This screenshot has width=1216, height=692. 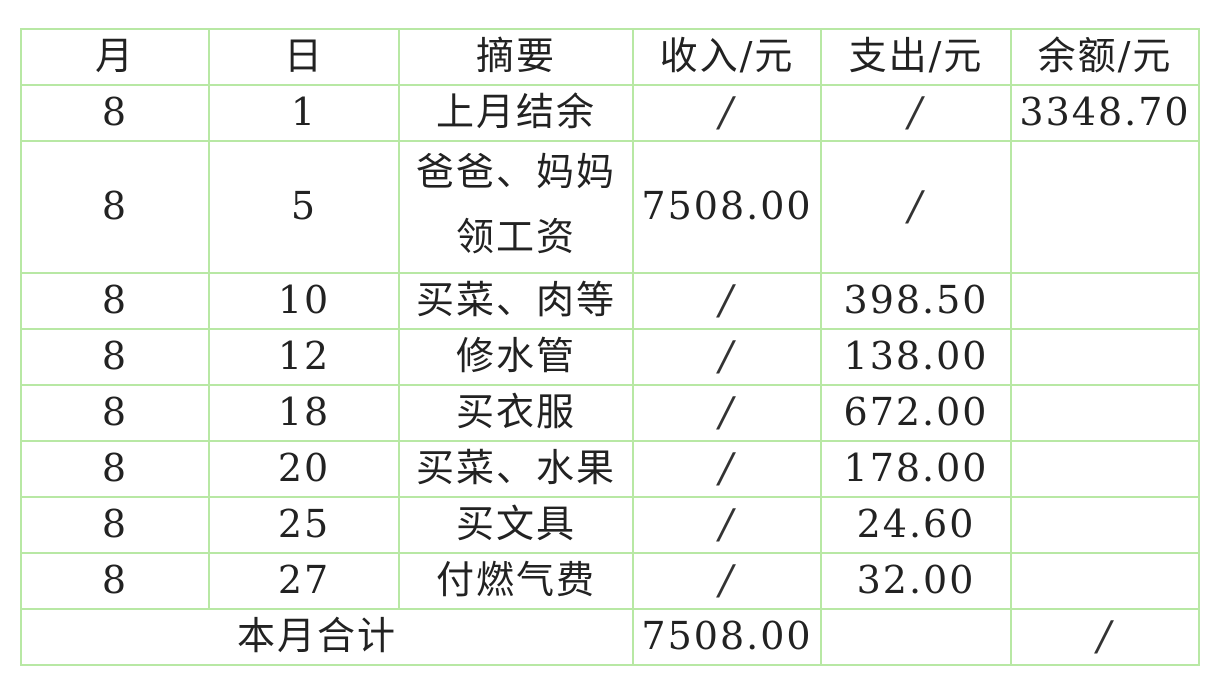 I want to click on table-row: 8 1 上月结余 //3348.70, so click(x=610, y=113).